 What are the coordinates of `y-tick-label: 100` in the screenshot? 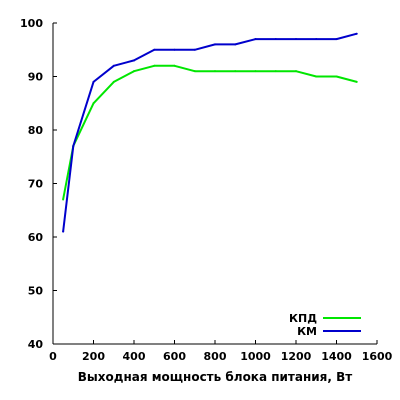 It's located at (31, 23).